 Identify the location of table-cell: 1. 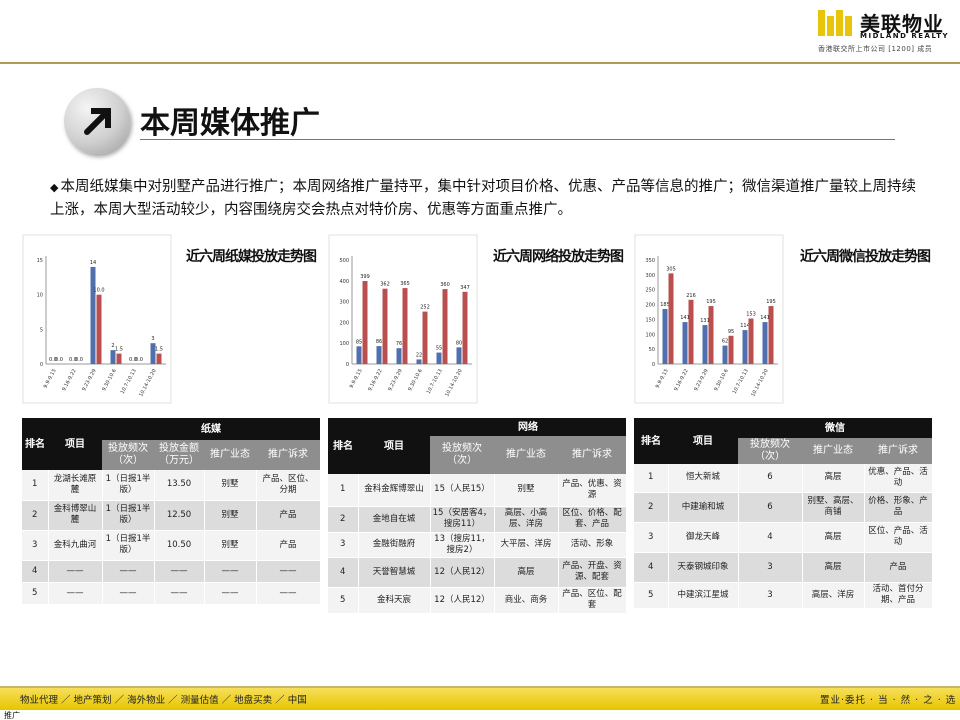
(343, 490).